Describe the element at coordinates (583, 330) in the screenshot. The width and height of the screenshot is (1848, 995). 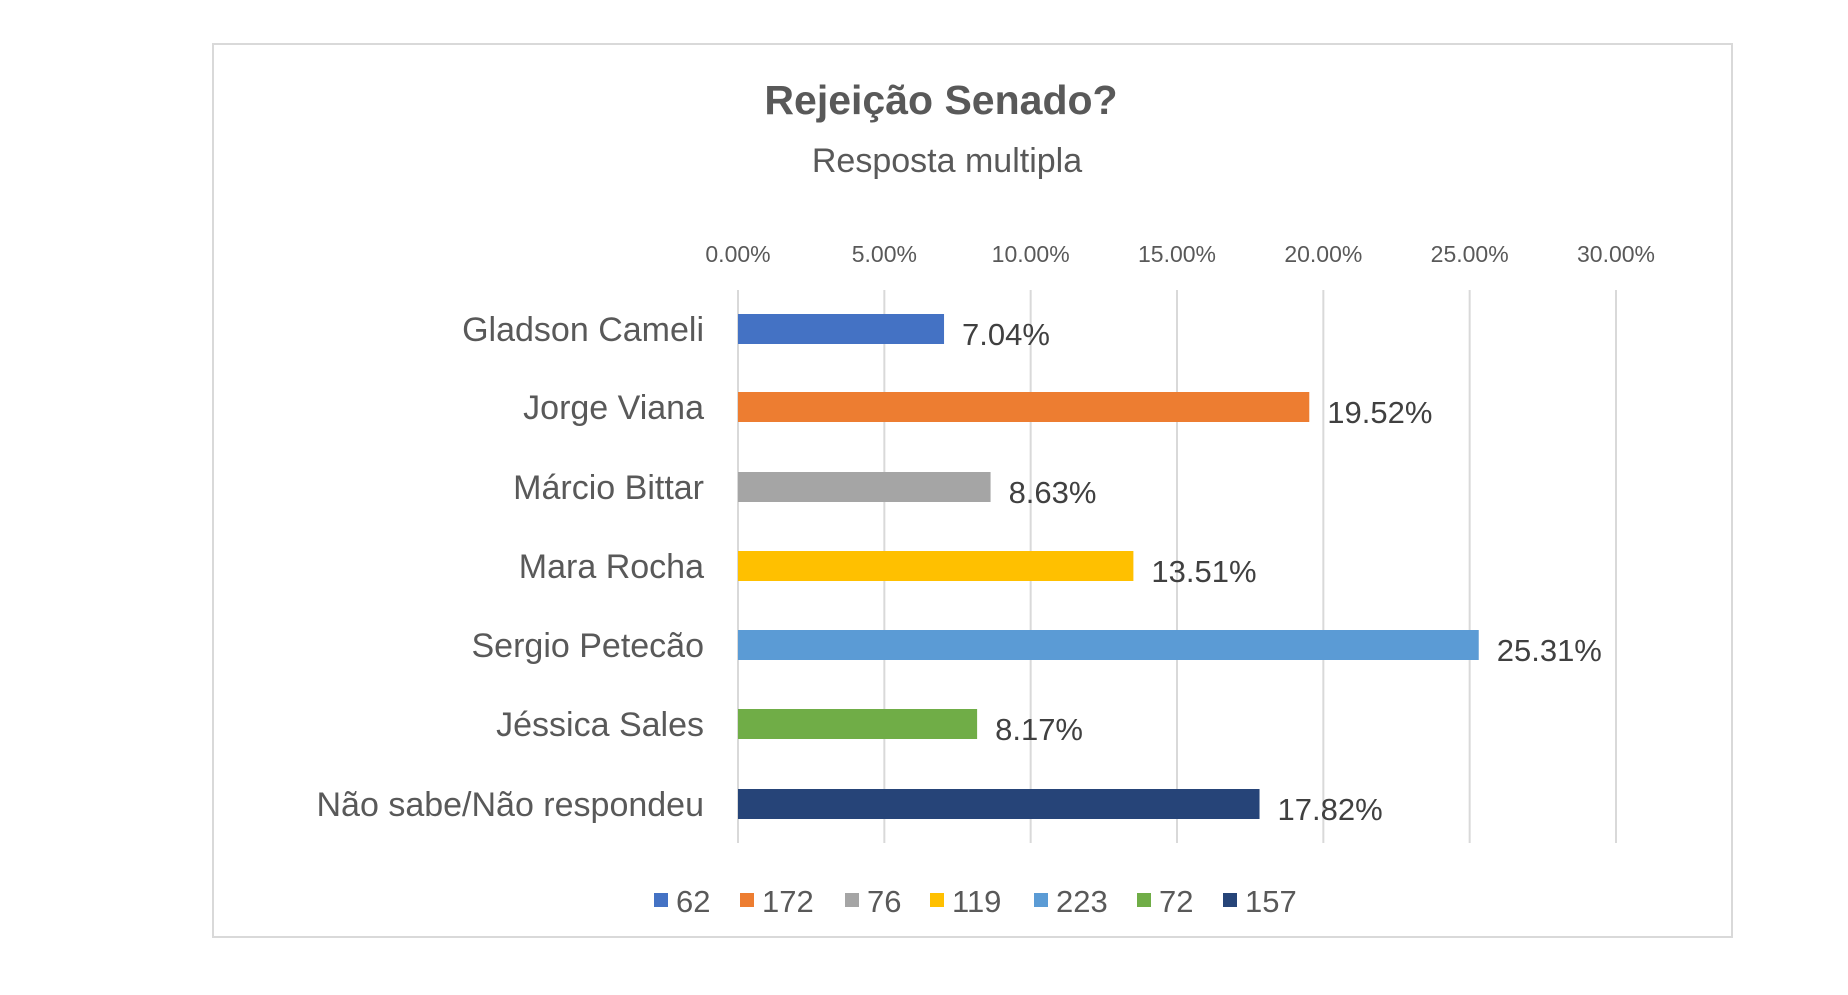
I see `category-label: Gladson Cameli` at that location.